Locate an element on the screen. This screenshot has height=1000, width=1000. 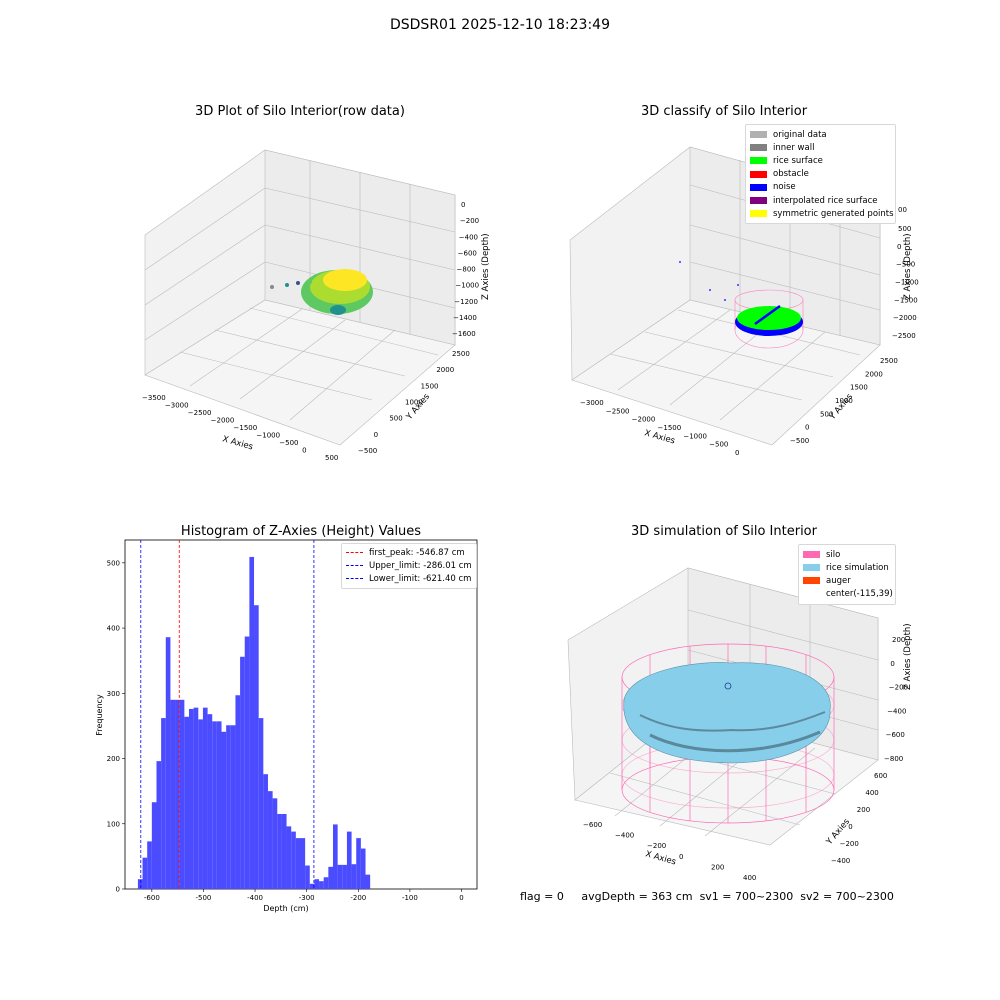
figure-title: DSDSR01 2025-12-10 18:23:49 is located at coordinates (499, 25).